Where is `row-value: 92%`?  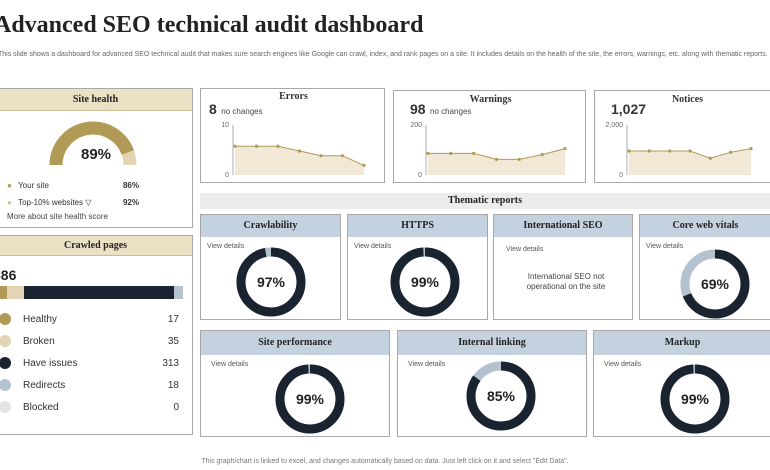 row-value: 92% is located at coordinates (130, 202).